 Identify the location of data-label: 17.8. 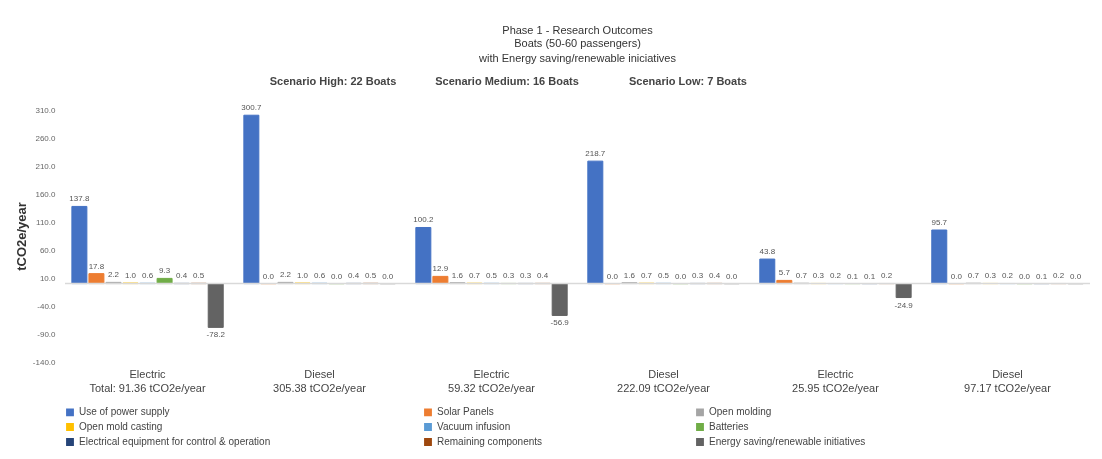
(96, 266).